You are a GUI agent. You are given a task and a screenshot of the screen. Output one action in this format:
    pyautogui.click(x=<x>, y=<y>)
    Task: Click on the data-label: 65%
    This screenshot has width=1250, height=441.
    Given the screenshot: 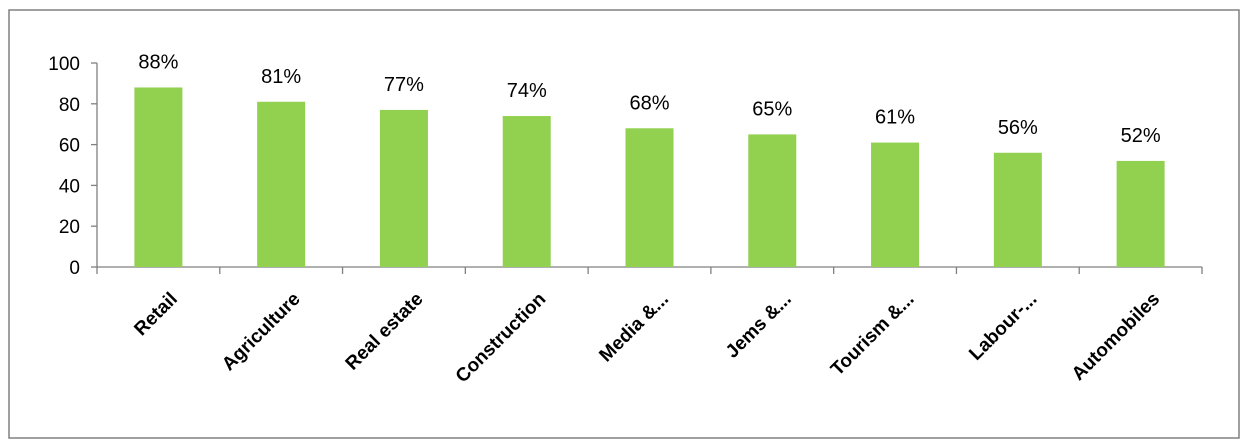 What is the action you would take?
    pyautogui.click(x=772, y=109)
    